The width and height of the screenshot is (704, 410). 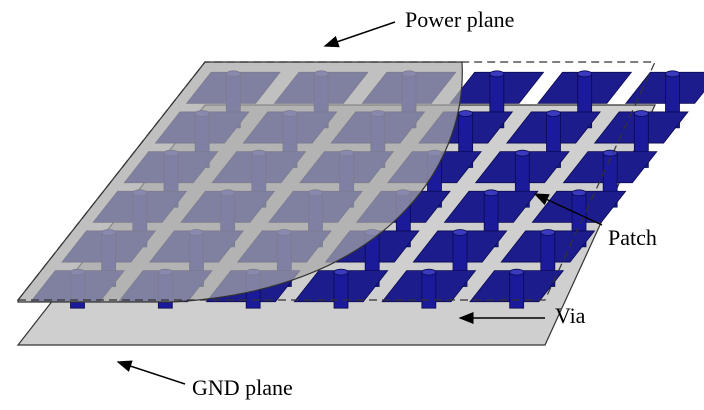 What do you see at coordinates (632, 237) in the screenshot?
I see `label: Patch` at bounding box center [632, 237].